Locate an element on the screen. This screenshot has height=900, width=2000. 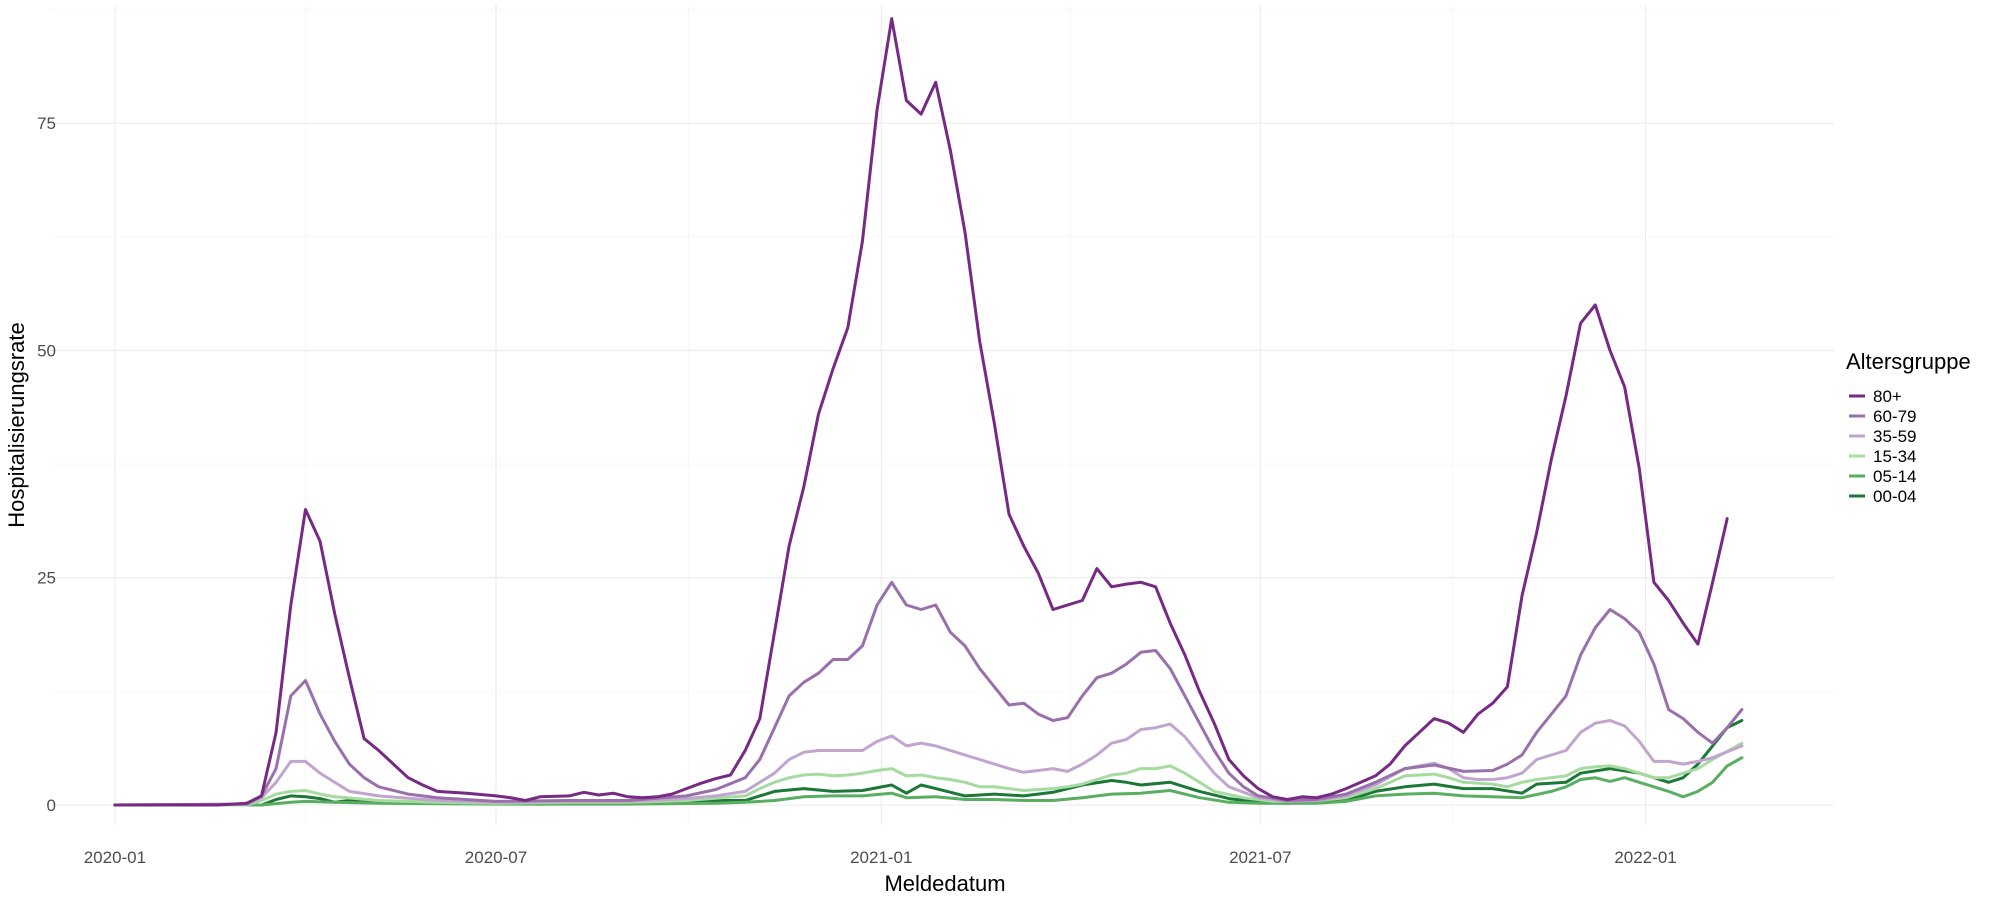
legend-label-60-79: 60-79 is located at coordinates (1894, 416).